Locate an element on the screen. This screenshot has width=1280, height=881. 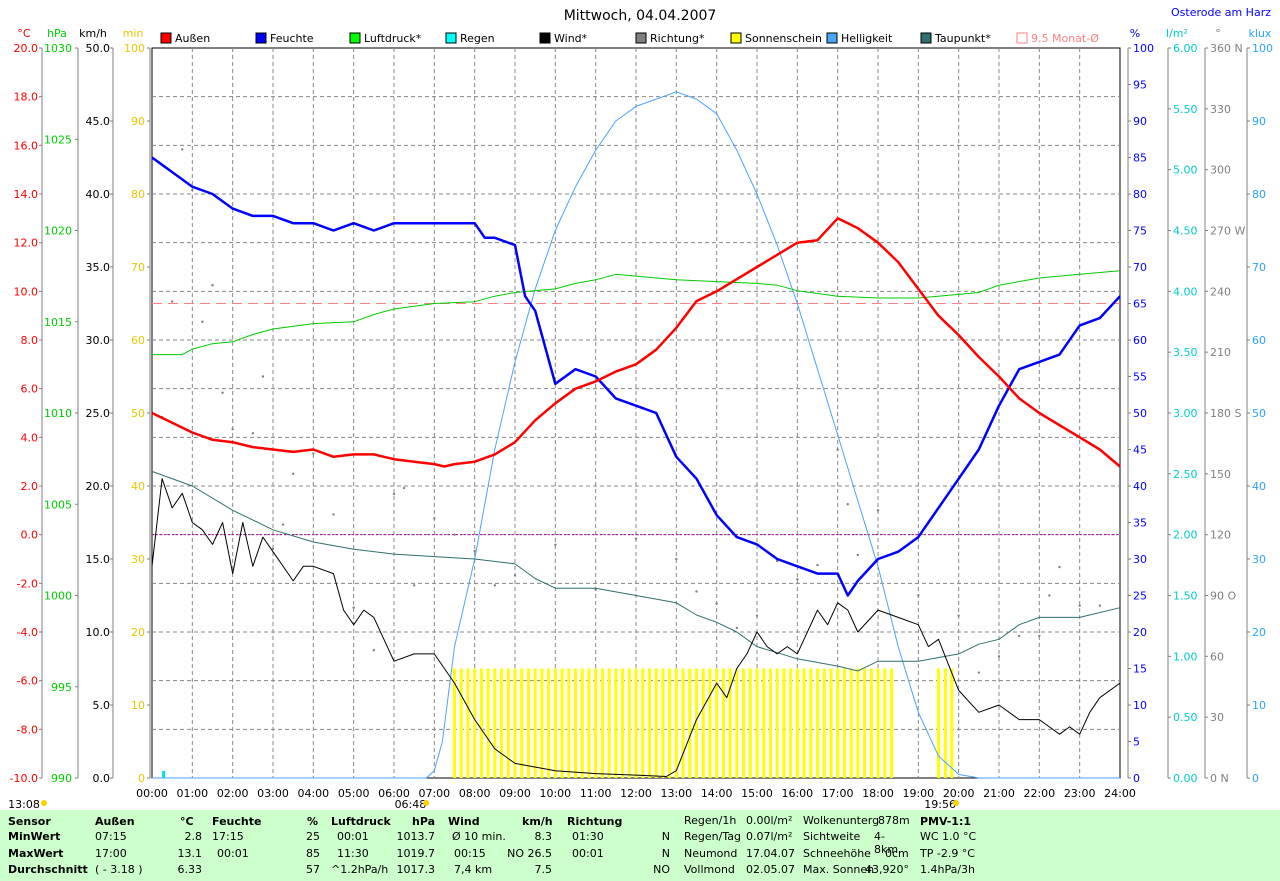
time-tick-label: 21:00 is located at coordinates (999, 793).